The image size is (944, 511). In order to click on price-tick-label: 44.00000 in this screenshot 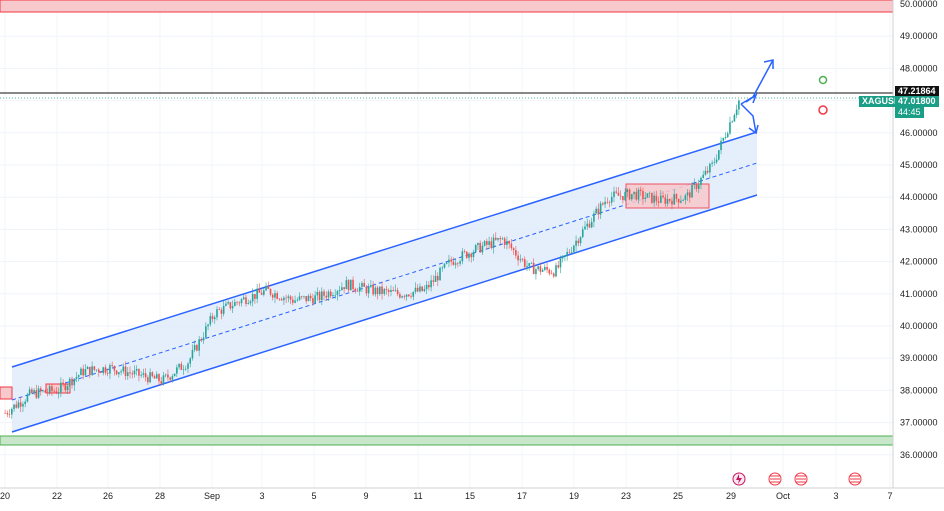, I will do `click(919, 197)`.